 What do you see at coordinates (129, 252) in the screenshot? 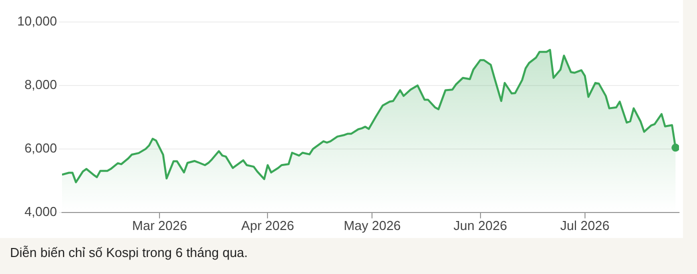
I see `text: Diễn biến chỉ số Kospi trong 6 tháng qua.` at bounding box center [129, 252].